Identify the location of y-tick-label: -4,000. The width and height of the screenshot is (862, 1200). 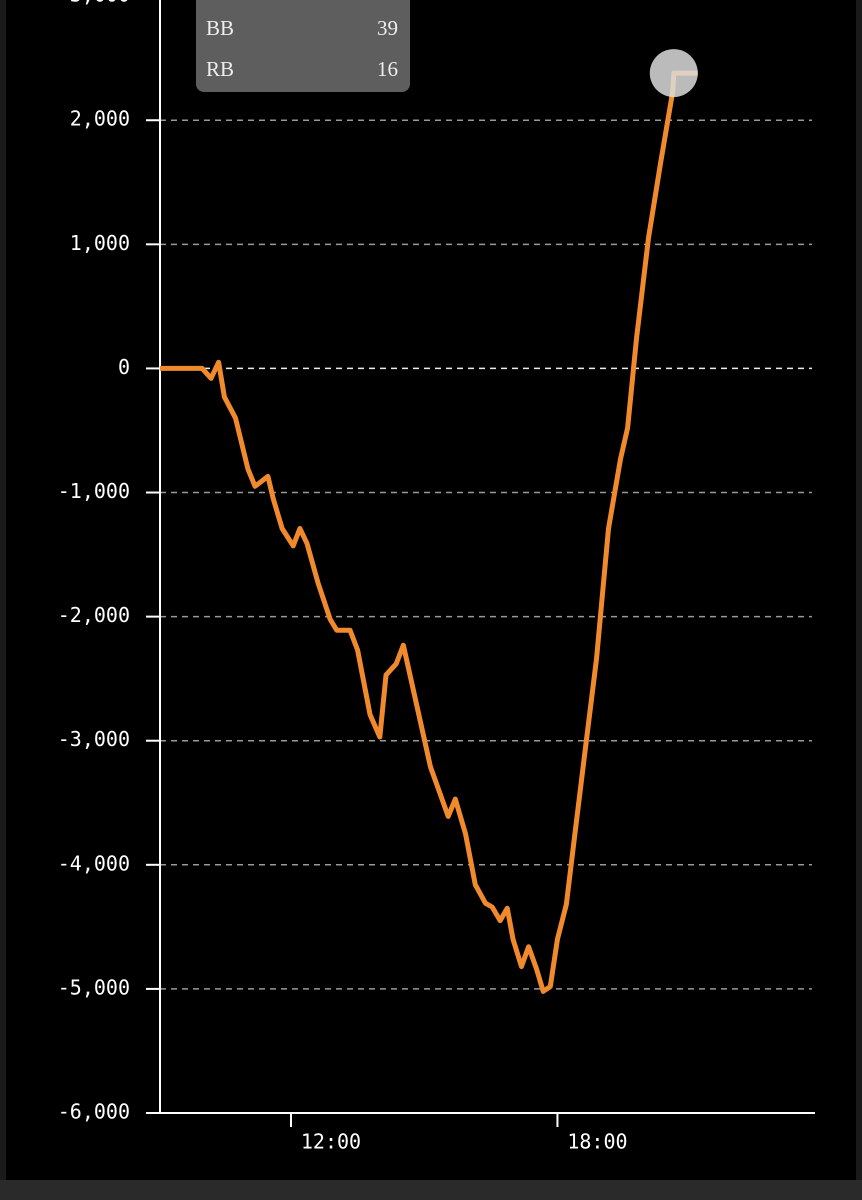
(94, 863).